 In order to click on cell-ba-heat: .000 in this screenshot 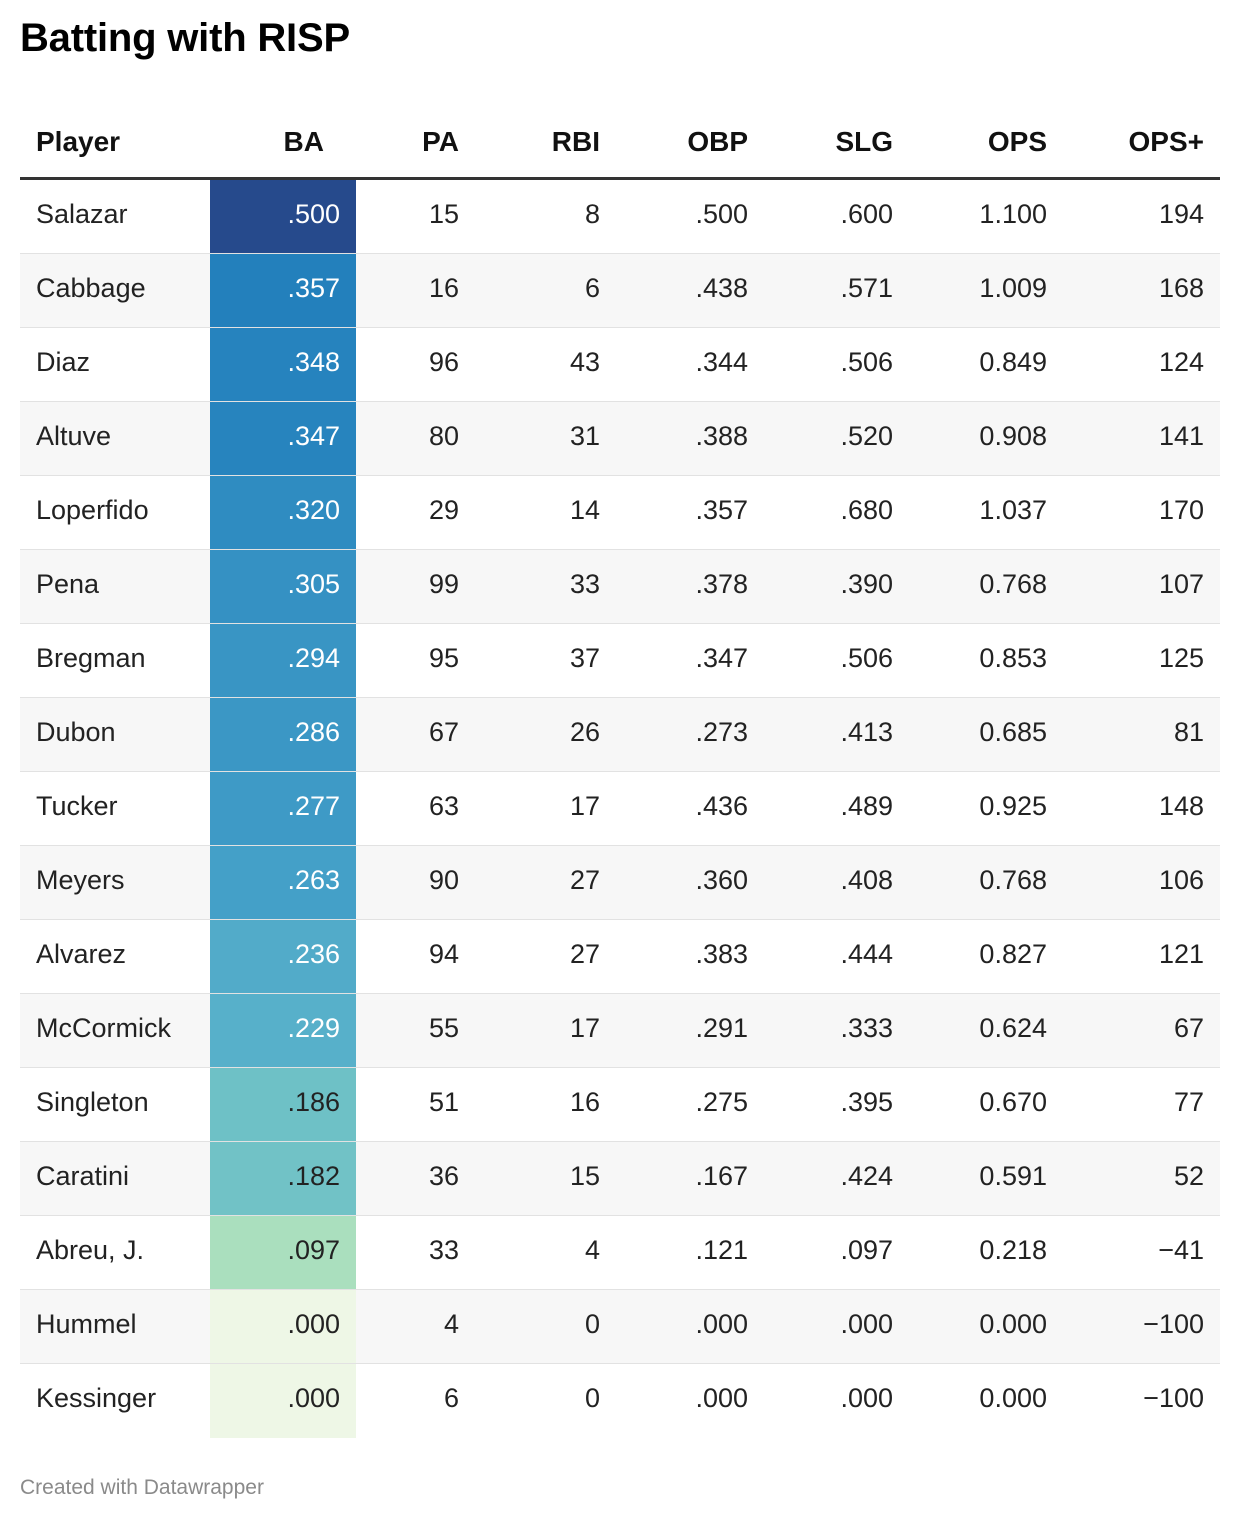, I will do `click(283, 1401)`.